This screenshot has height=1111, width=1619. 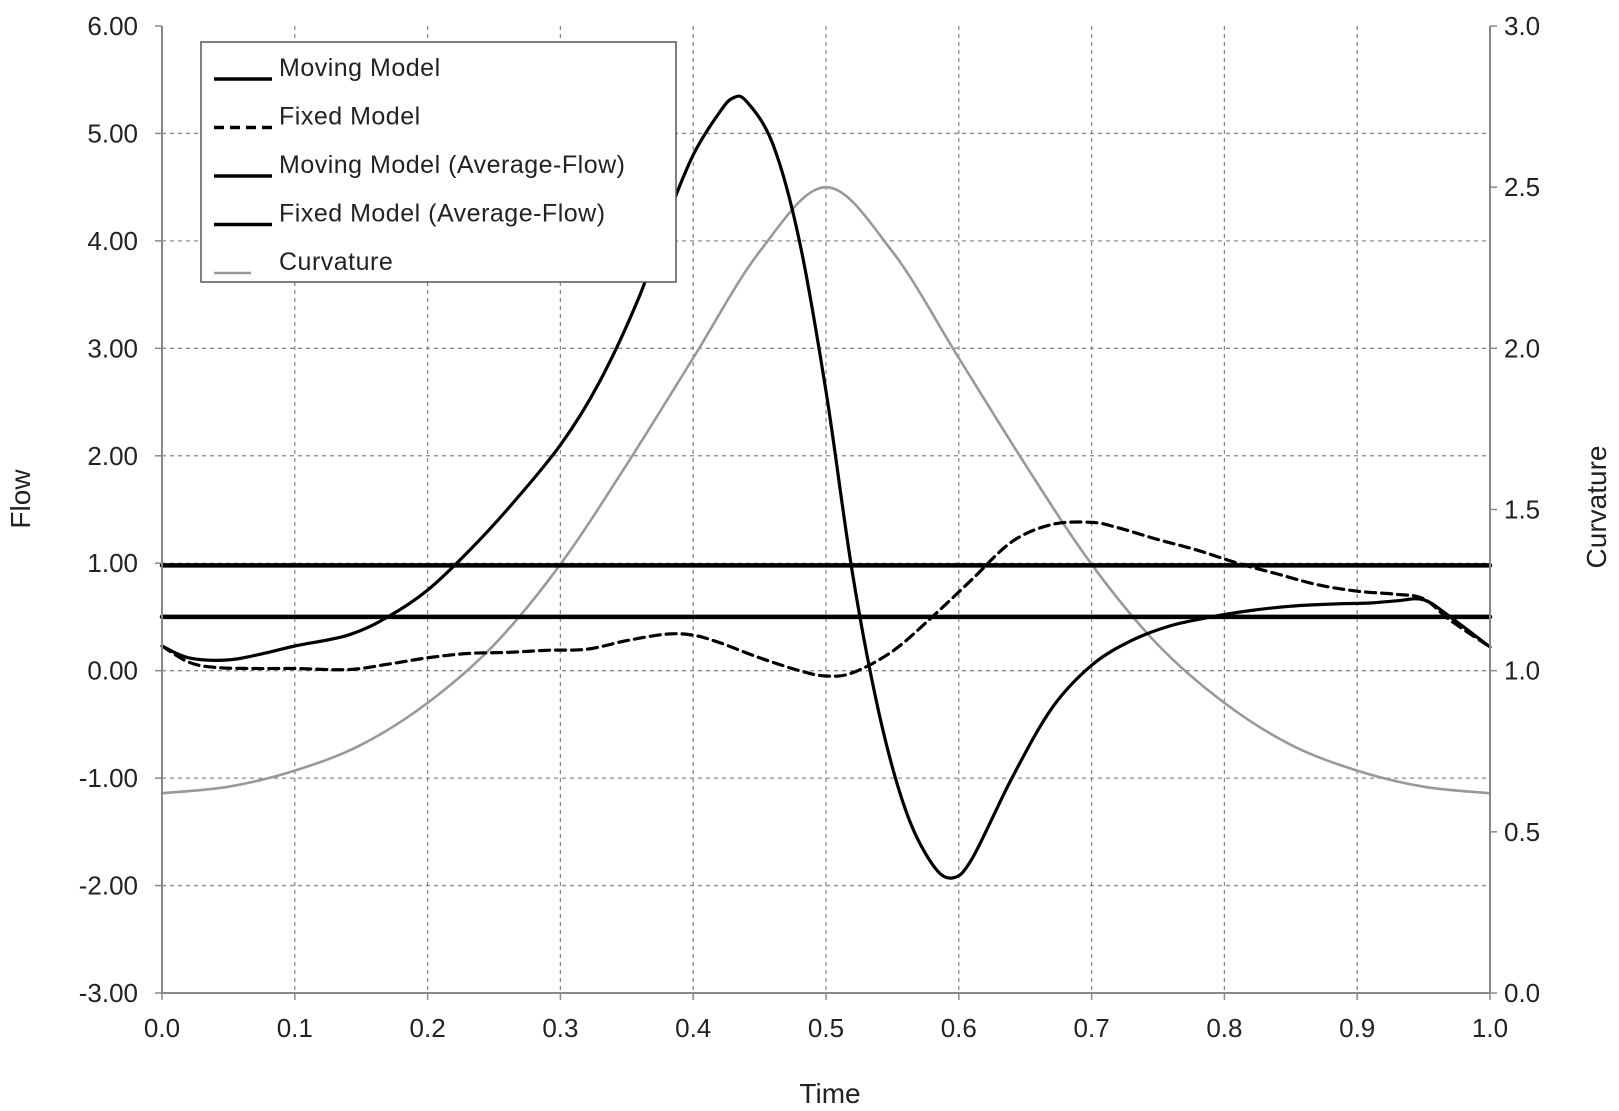 I want to click on y-tick-label: -1.00, so click(x=108, y=778).